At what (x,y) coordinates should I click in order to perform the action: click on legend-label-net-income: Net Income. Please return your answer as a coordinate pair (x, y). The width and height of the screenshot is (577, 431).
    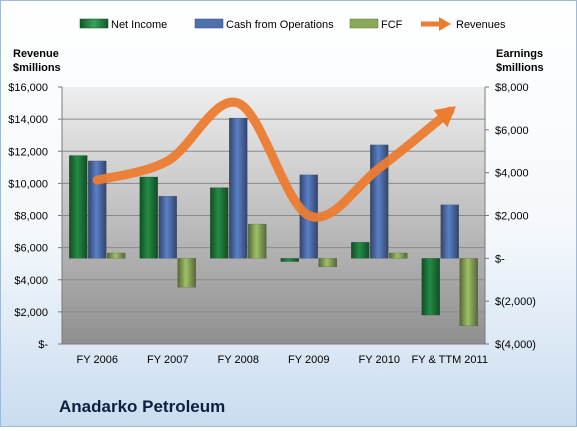
    Looking at the image, I should click on (139, 25).